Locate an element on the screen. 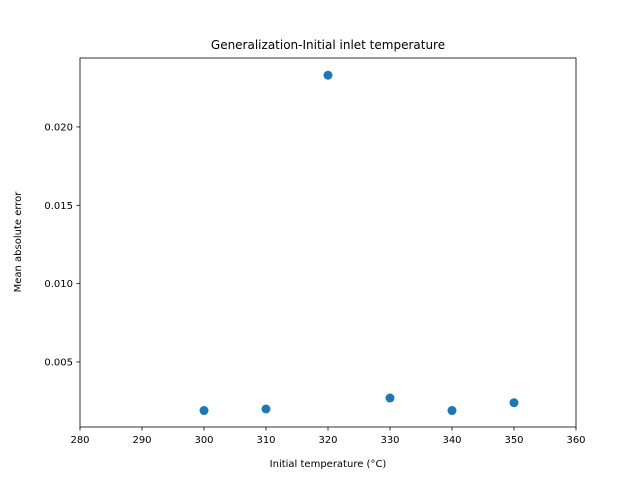 The image size is (640, 480). chart-title: Generalization-Initial inlet temperature is located at coordinates (328, 45).